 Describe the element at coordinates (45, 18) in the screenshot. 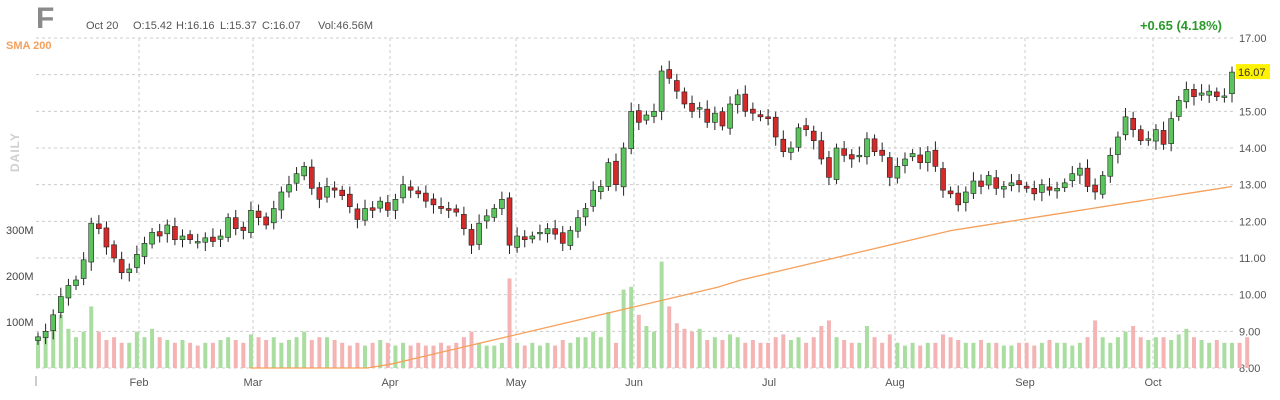

I see `ticker-symbol: F` at that location.